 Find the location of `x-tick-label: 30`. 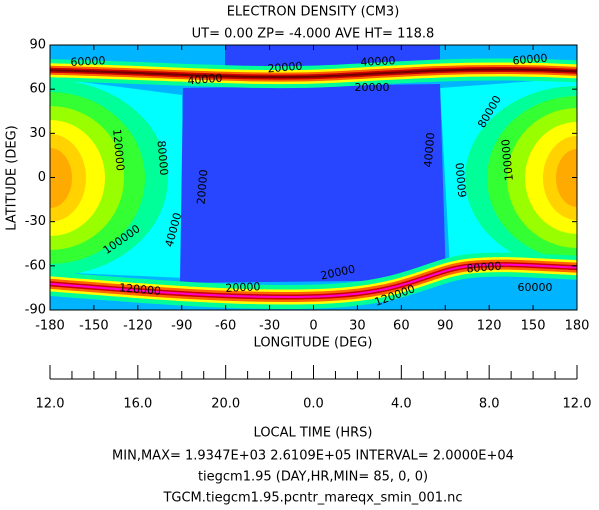

x-tick-label: 30 is located at coordinates (357, 326).